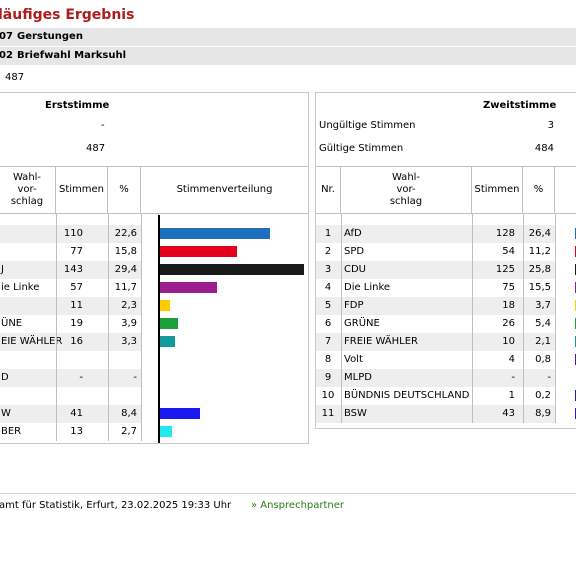 The width and height of the screenshot is (576, 576). I want to click on table-row: 110 22,6, so click(70, 234).